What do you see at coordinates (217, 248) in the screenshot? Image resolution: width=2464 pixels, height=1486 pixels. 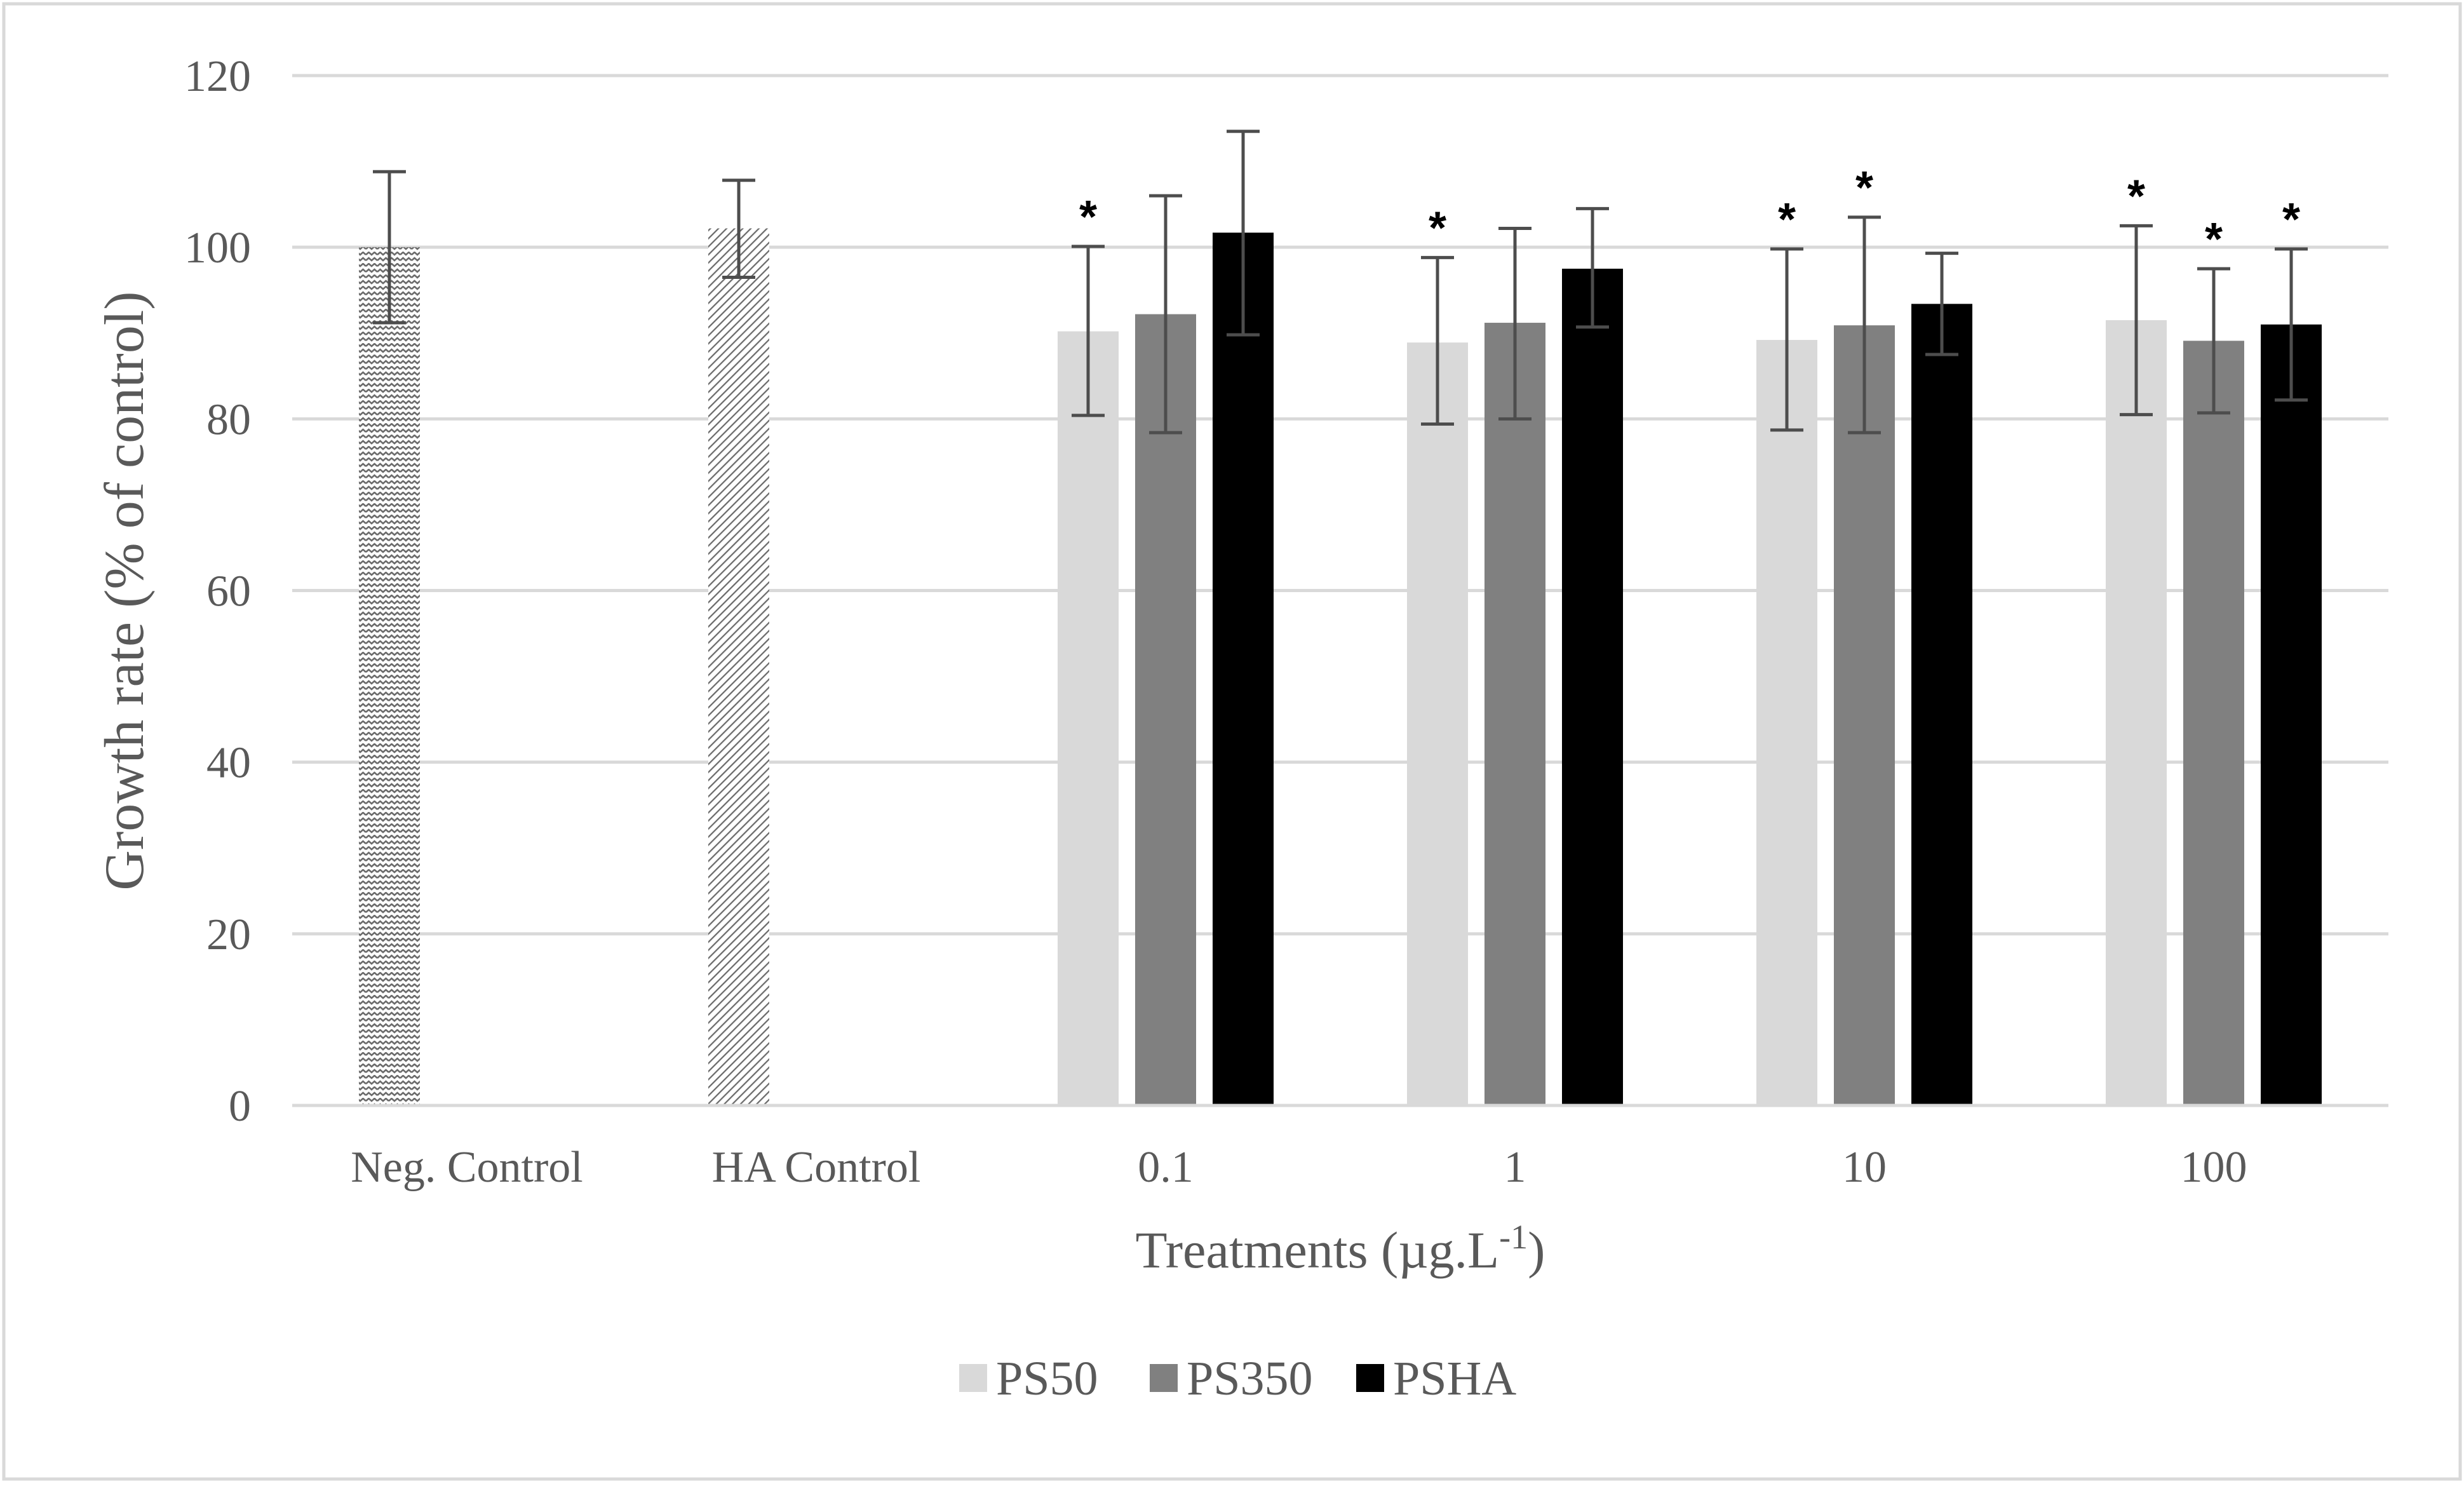 I see `y-tick-label-100: 100` at bounding box center [217, 248].